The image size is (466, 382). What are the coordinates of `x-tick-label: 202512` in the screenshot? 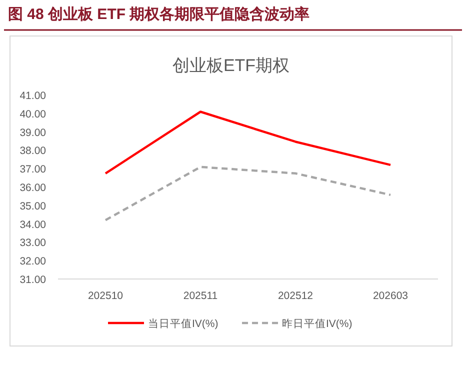 It's located at (296, 296).